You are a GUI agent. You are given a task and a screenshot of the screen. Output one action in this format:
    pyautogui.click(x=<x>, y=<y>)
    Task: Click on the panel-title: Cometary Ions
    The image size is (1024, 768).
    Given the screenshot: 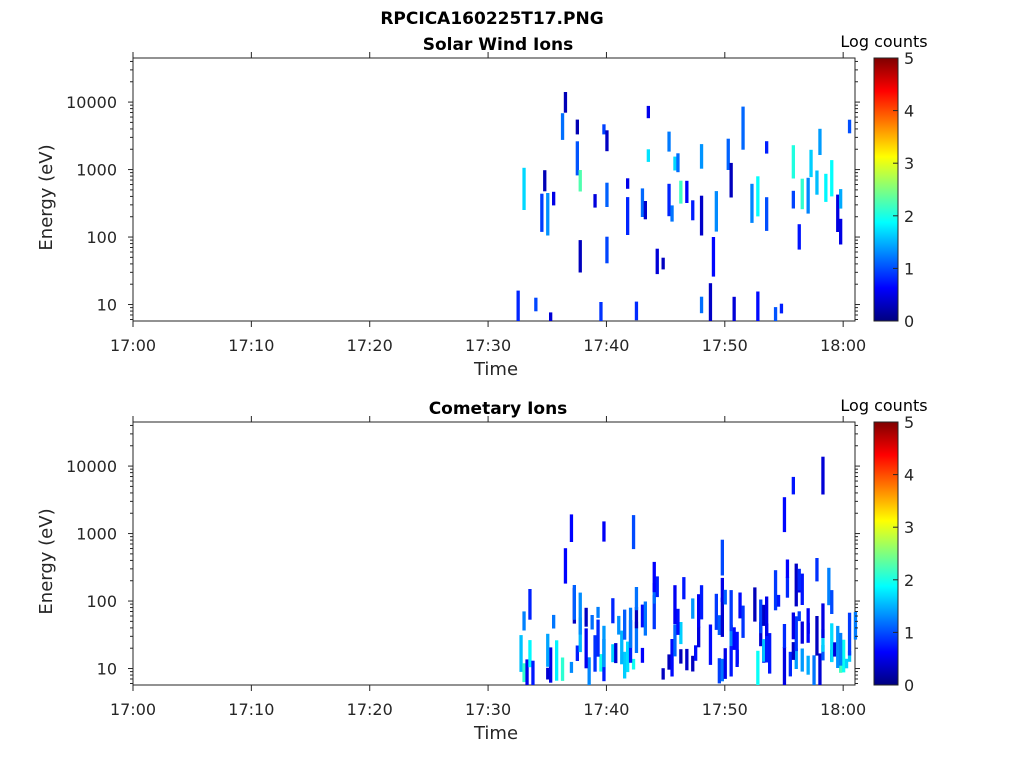 What is the action you would take?
    pyautogui.click(x=498, y=409)
    